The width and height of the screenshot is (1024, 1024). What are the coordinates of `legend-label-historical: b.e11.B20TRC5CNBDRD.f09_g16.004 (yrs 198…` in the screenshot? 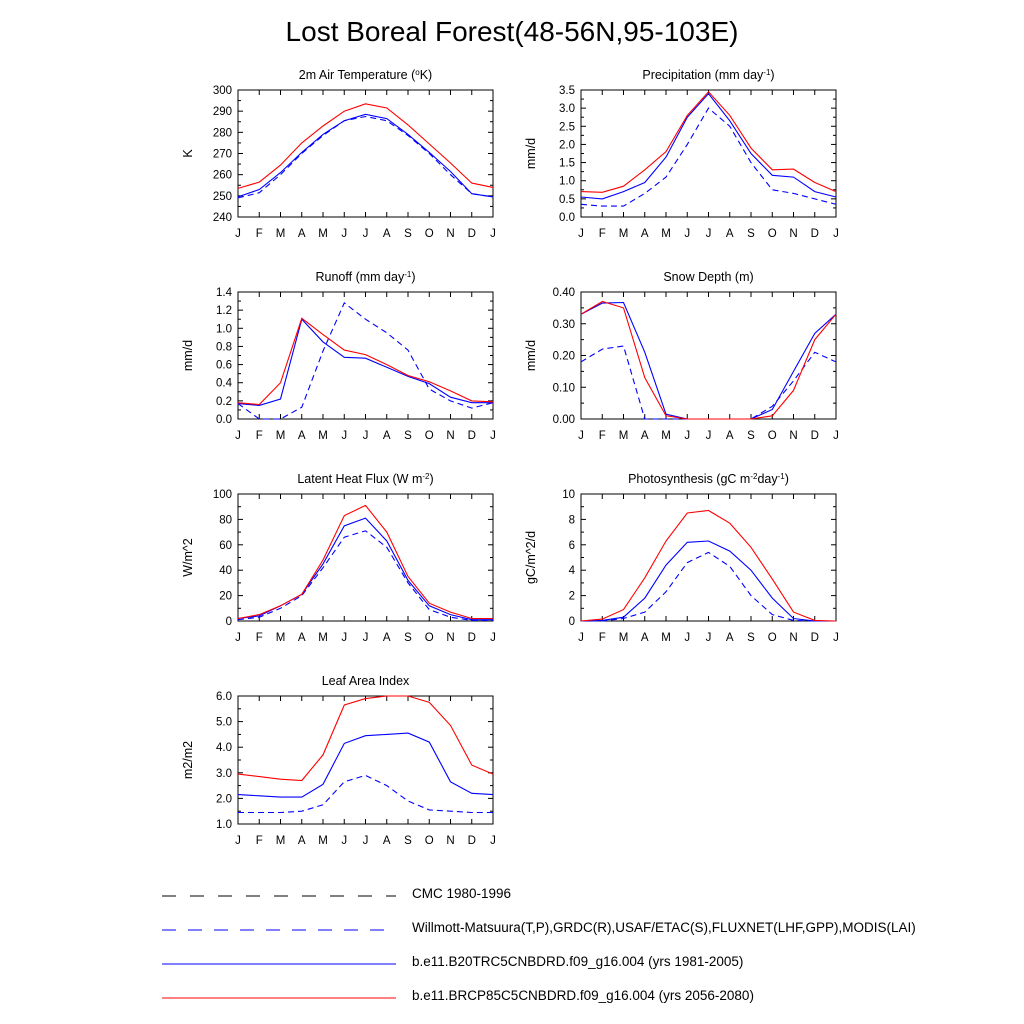 It's located at (578, 961).